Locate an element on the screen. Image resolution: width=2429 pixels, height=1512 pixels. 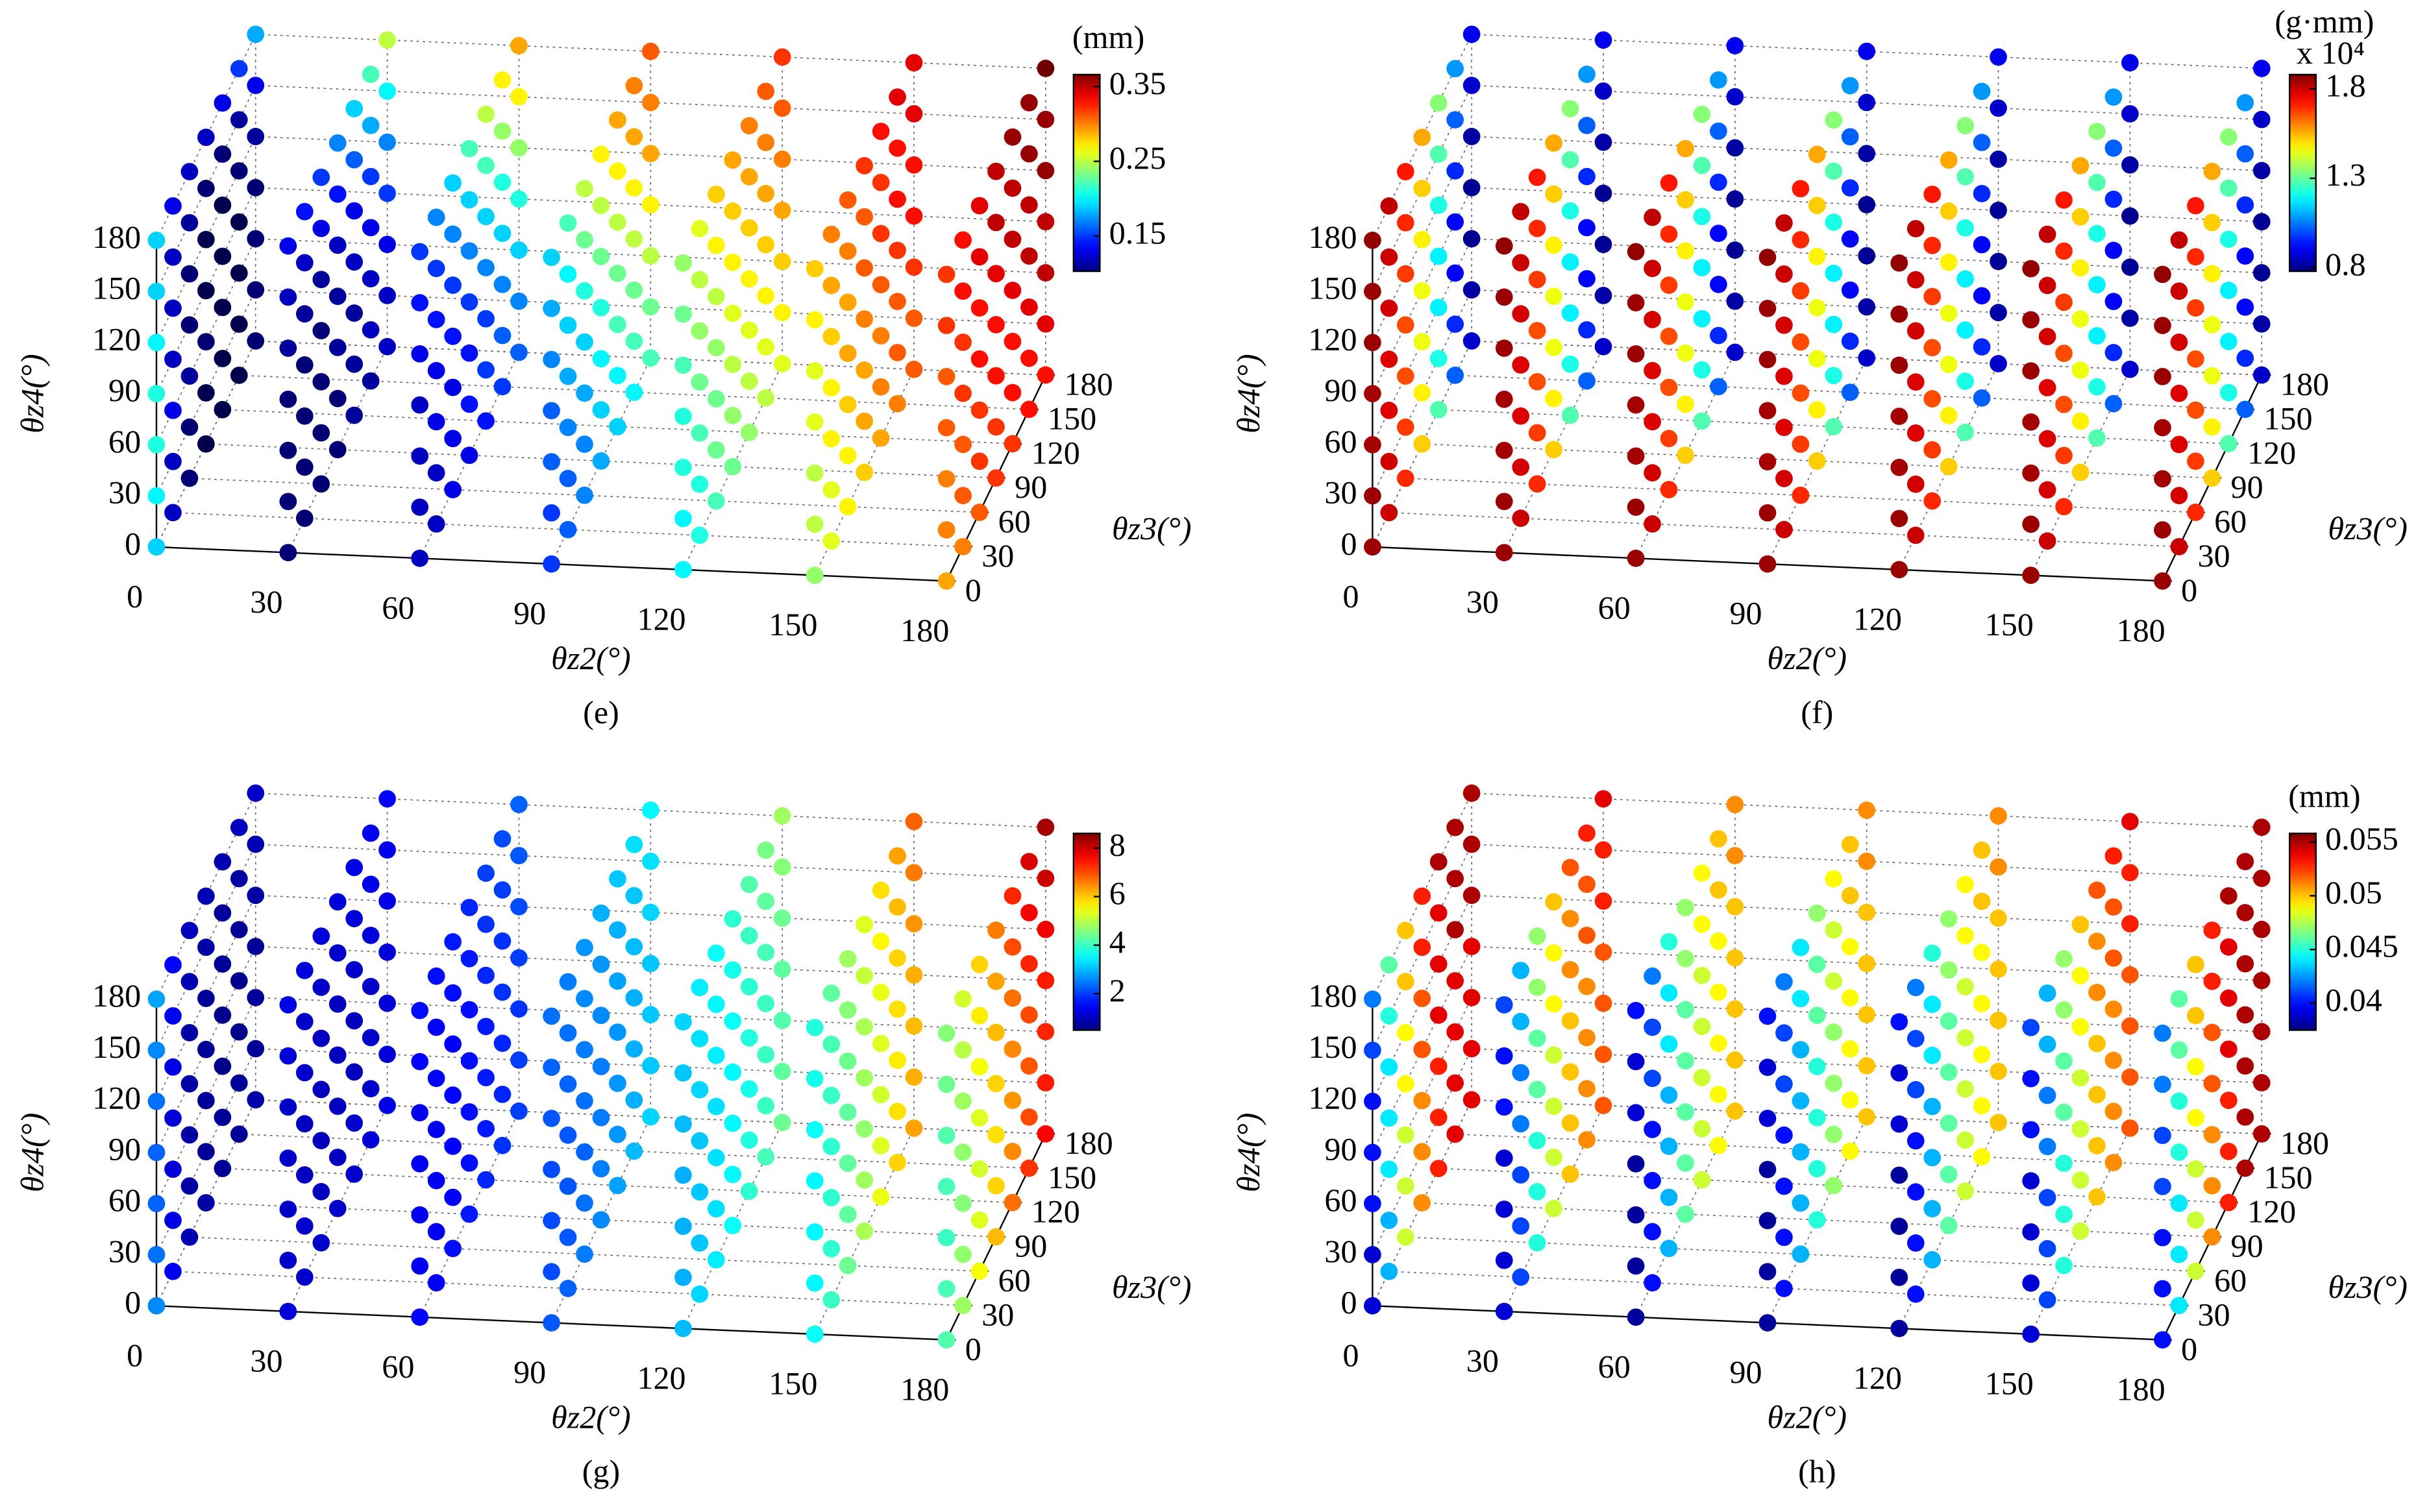
panel-label: (f) is located at coordinates (1817, 712).